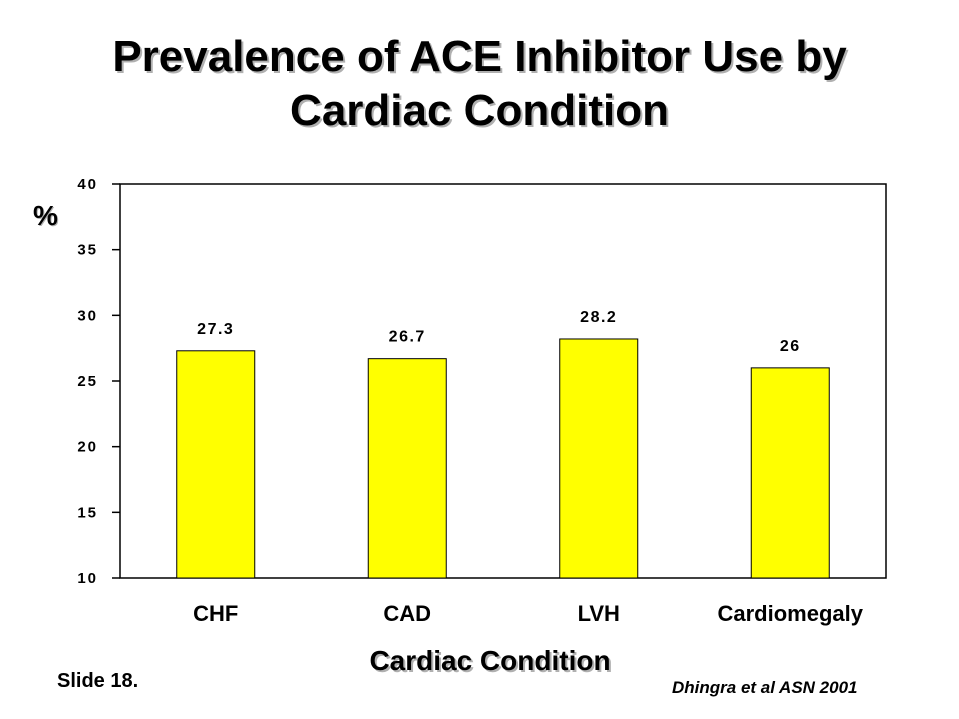 This screenshot has height=719, width=959. What do you see at coordinates (791, 613) in the screenshot?
I see `x-tick-label-cardiomegaly: Cardiomegaly` at bounding box center [791, 613].